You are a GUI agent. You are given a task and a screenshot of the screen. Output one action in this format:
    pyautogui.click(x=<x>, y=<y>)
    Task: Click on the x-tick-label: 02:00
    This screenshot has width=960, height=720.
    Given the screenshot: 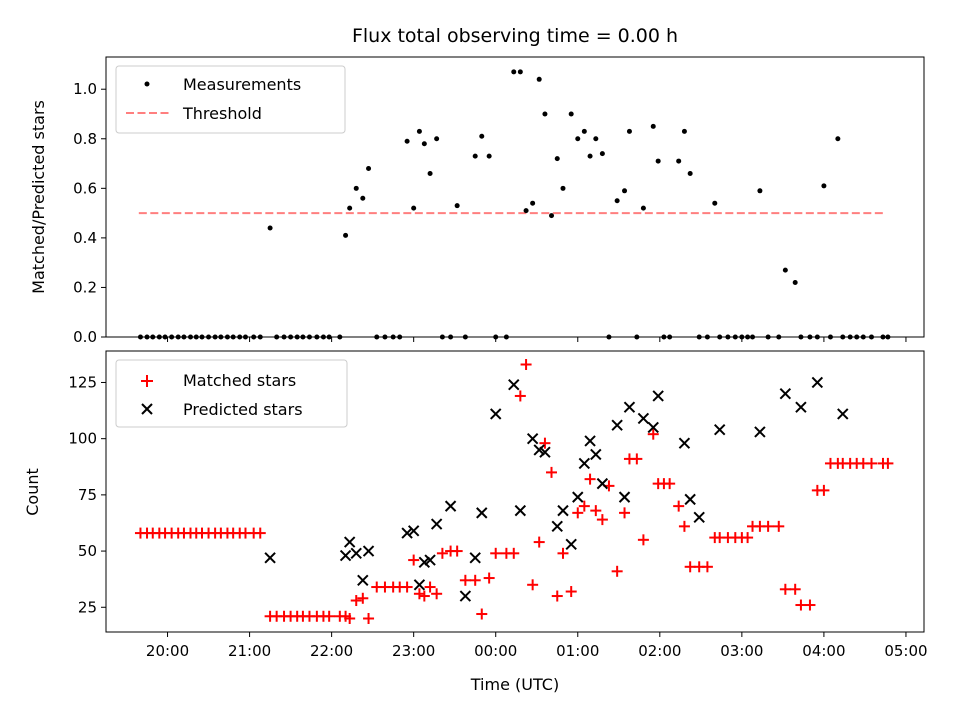 What is the action you would take?
    pyautogui.click(x=659, y=651)
    